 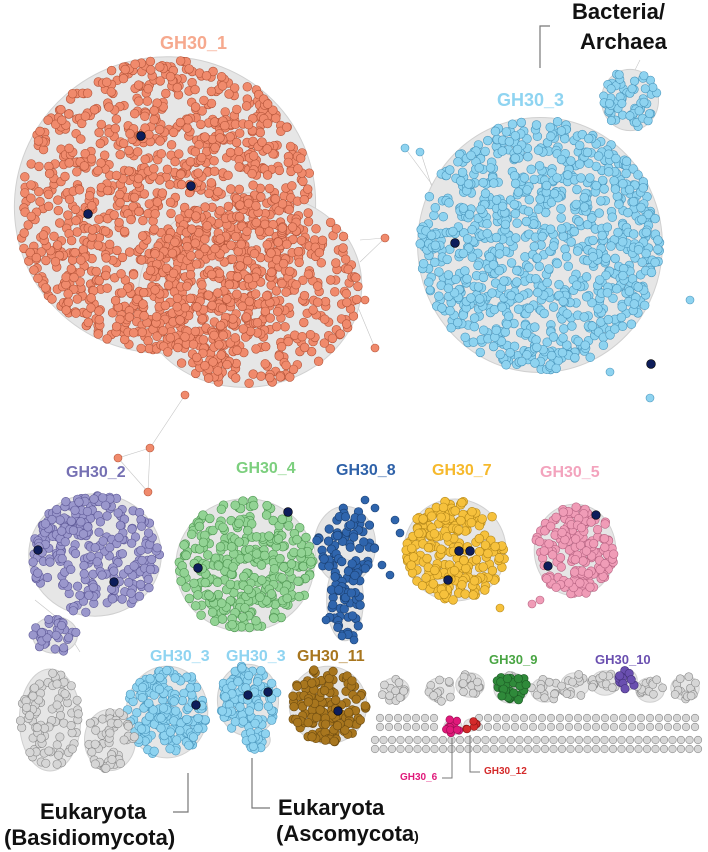 I want to click on cluster-gh30-3-basidiomycota, so click(x=166, y=712).